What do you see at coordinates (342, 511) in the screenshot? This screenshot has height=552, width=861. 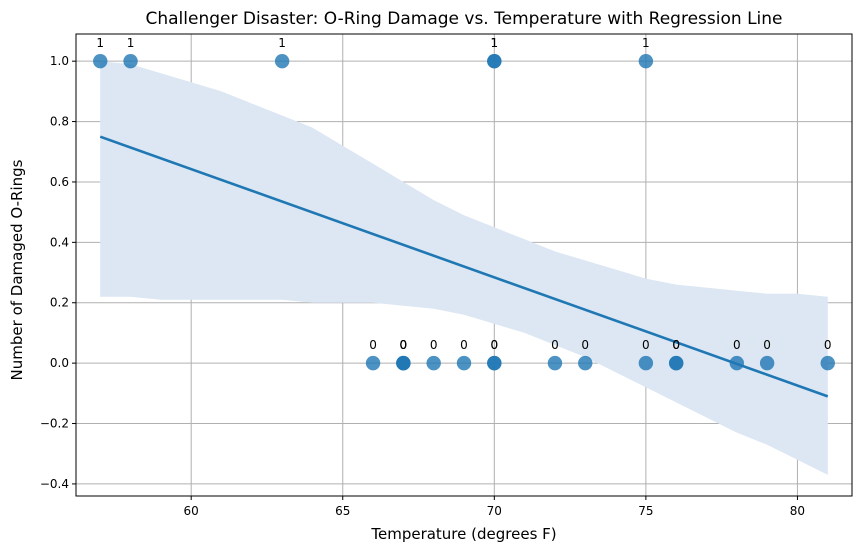 I see `x-tick-label: 65` at bounding box center [342, 511].